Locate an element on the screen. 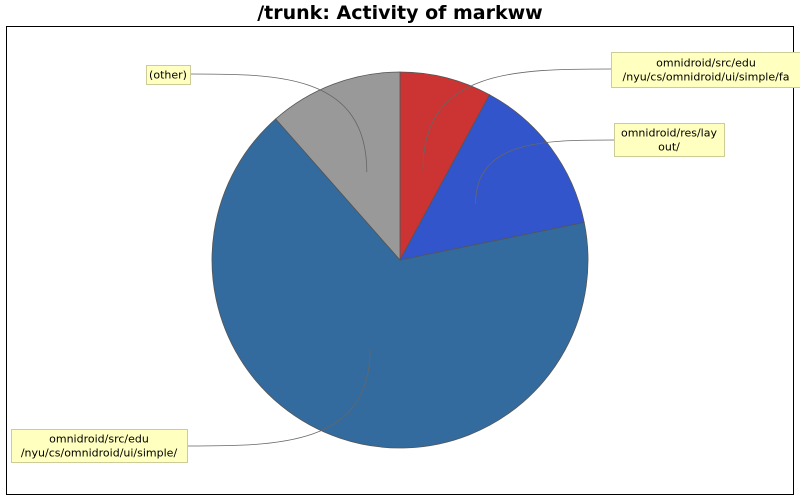 The width and height of the screenshot is (800, 500). chart-title: /trunk: Activity of markww is located at coordinates (400, 13).